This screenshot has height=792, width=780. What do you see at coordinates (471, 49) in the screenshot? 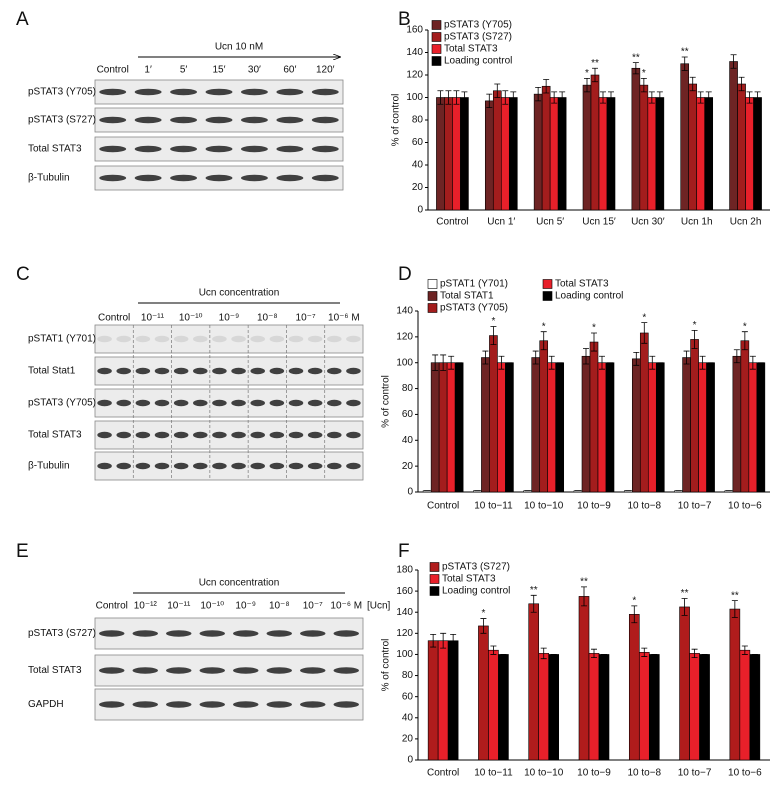
I see `legend-label: Total STAT3` at bounding box center [471, 49].